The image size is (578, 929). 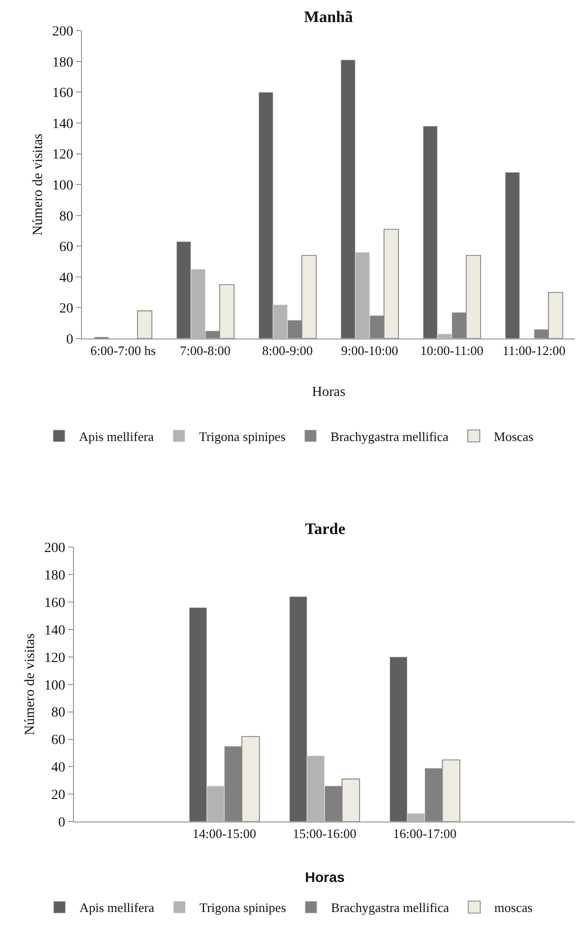 I want to click on chart-title: Manhã, so click(x=328, y=17).